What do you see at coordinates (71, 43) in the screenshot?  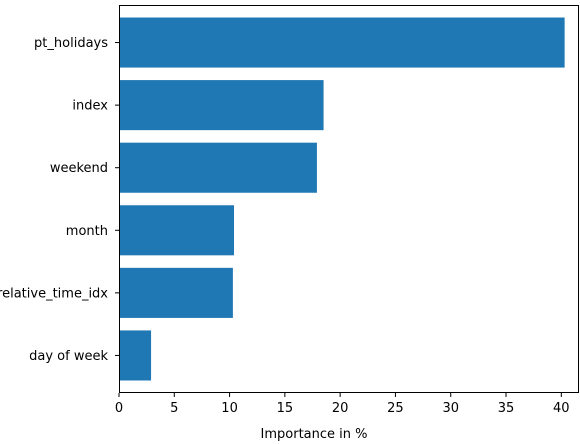 I see `y-tick-label: pt_holidays` at bounding box center [71, 43].